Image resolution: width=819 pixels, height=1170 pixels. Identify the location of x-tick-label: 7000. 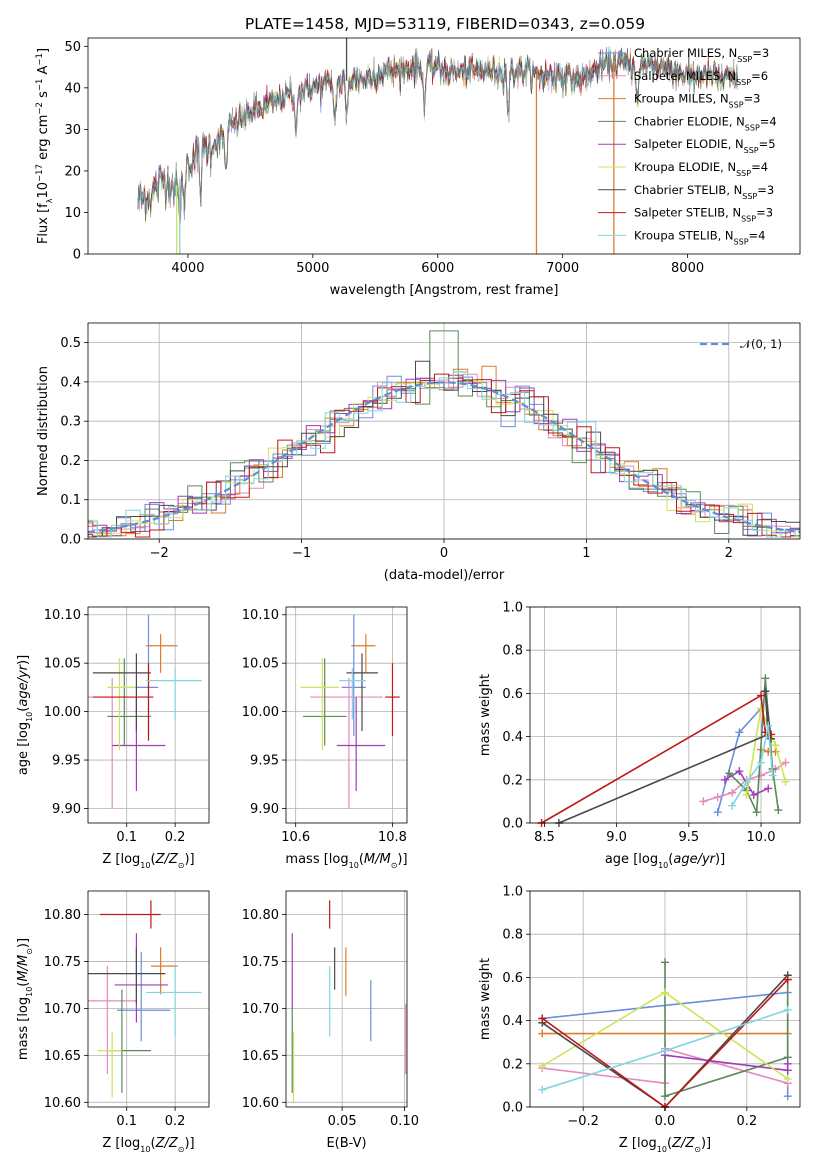
(562, 268).